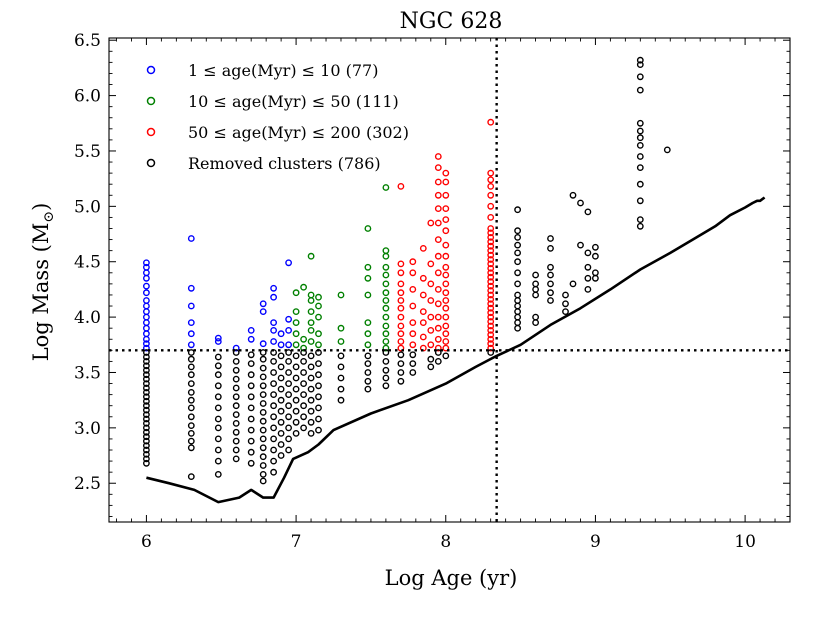 This screenshot has width=830, height=623. What do you see at coordinates (146, 542) in the screenshot?
I see `x-tick-label: 6` at bounding box center [146, 542].